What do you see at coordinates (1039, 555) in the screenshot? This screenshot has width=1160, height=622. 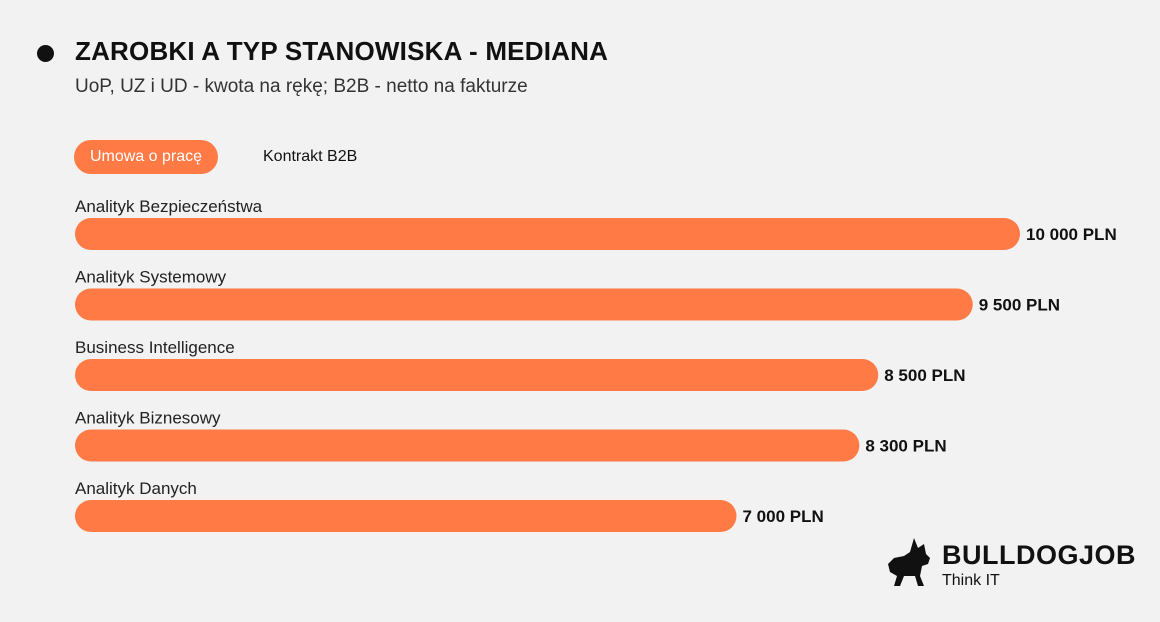 I see `logo-name: BULLDOGJOB` at bounding box center [1039, 555].